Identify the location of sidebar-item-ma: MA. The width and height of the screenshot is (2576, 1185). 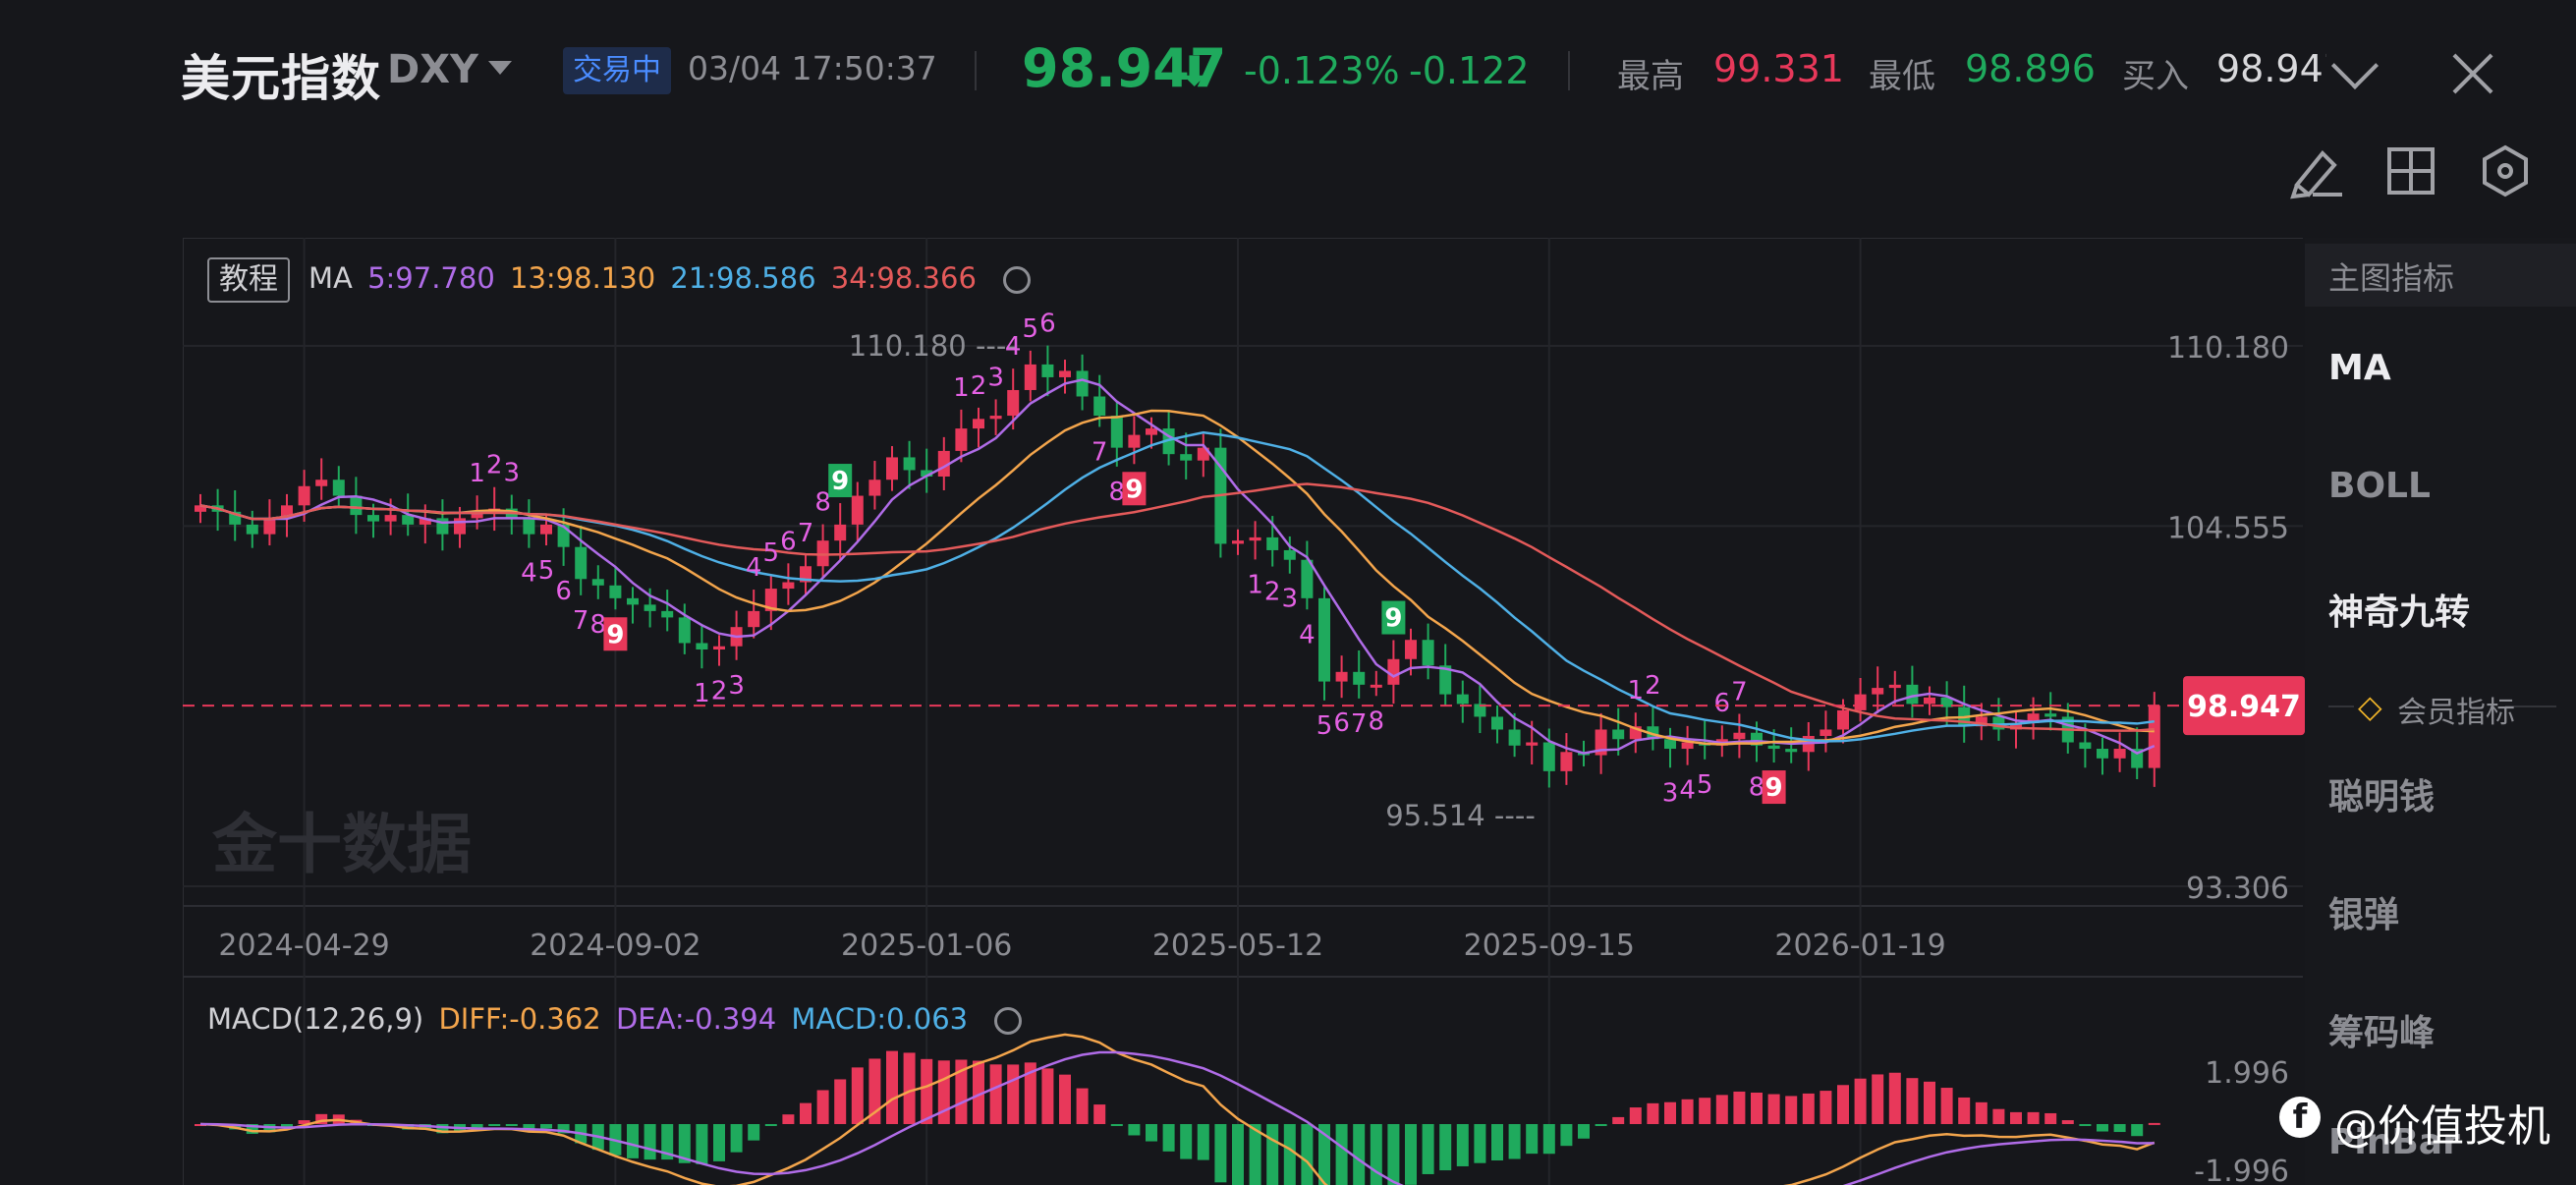
(2359, 368).